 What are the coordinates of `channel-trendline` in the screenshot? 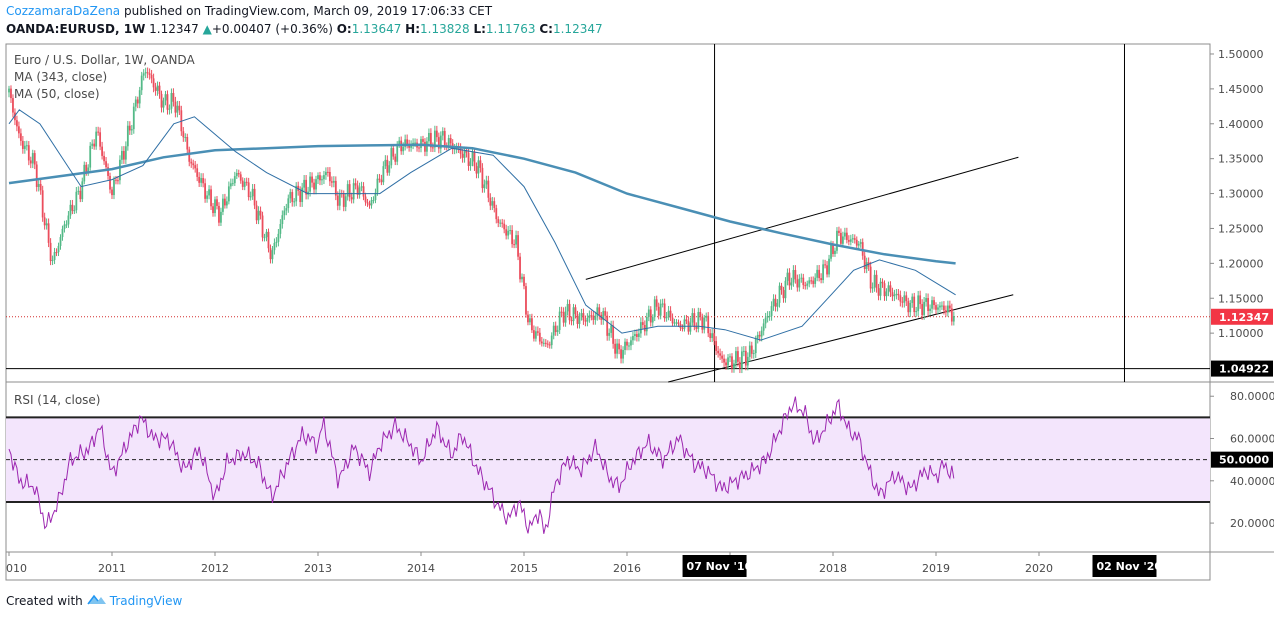 It's located at (802, 218).